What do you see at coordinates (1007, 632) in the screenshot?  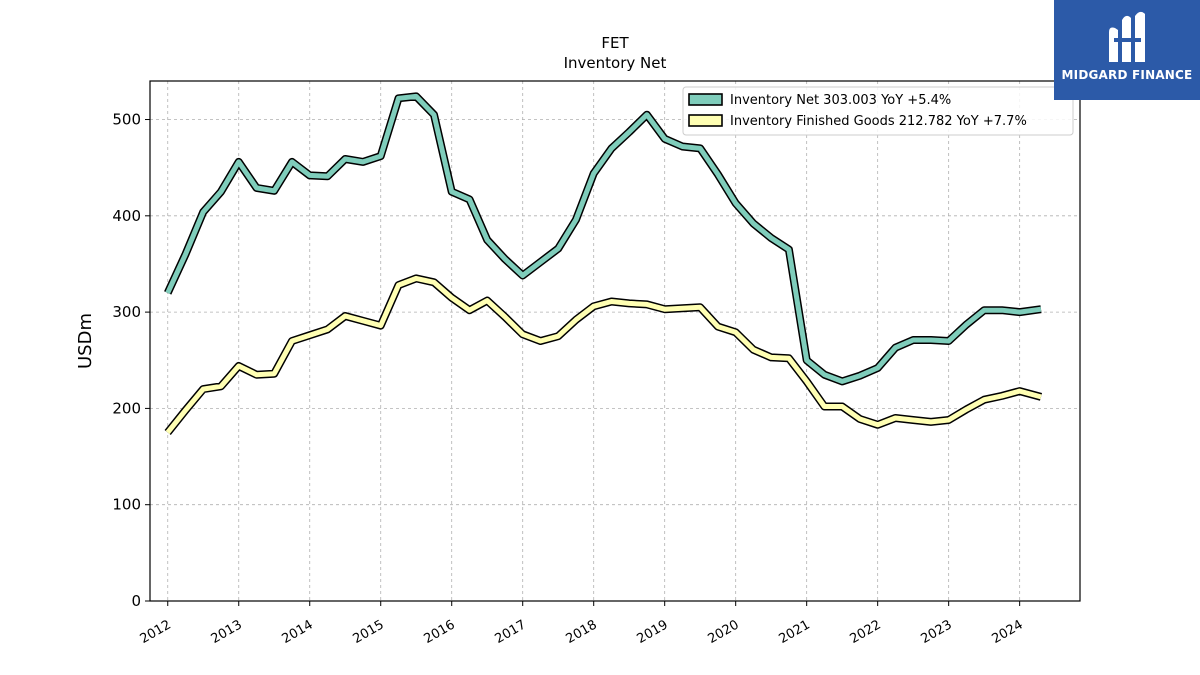 I see `x-tick-label: 2024` at bounding box center [1007, 632].